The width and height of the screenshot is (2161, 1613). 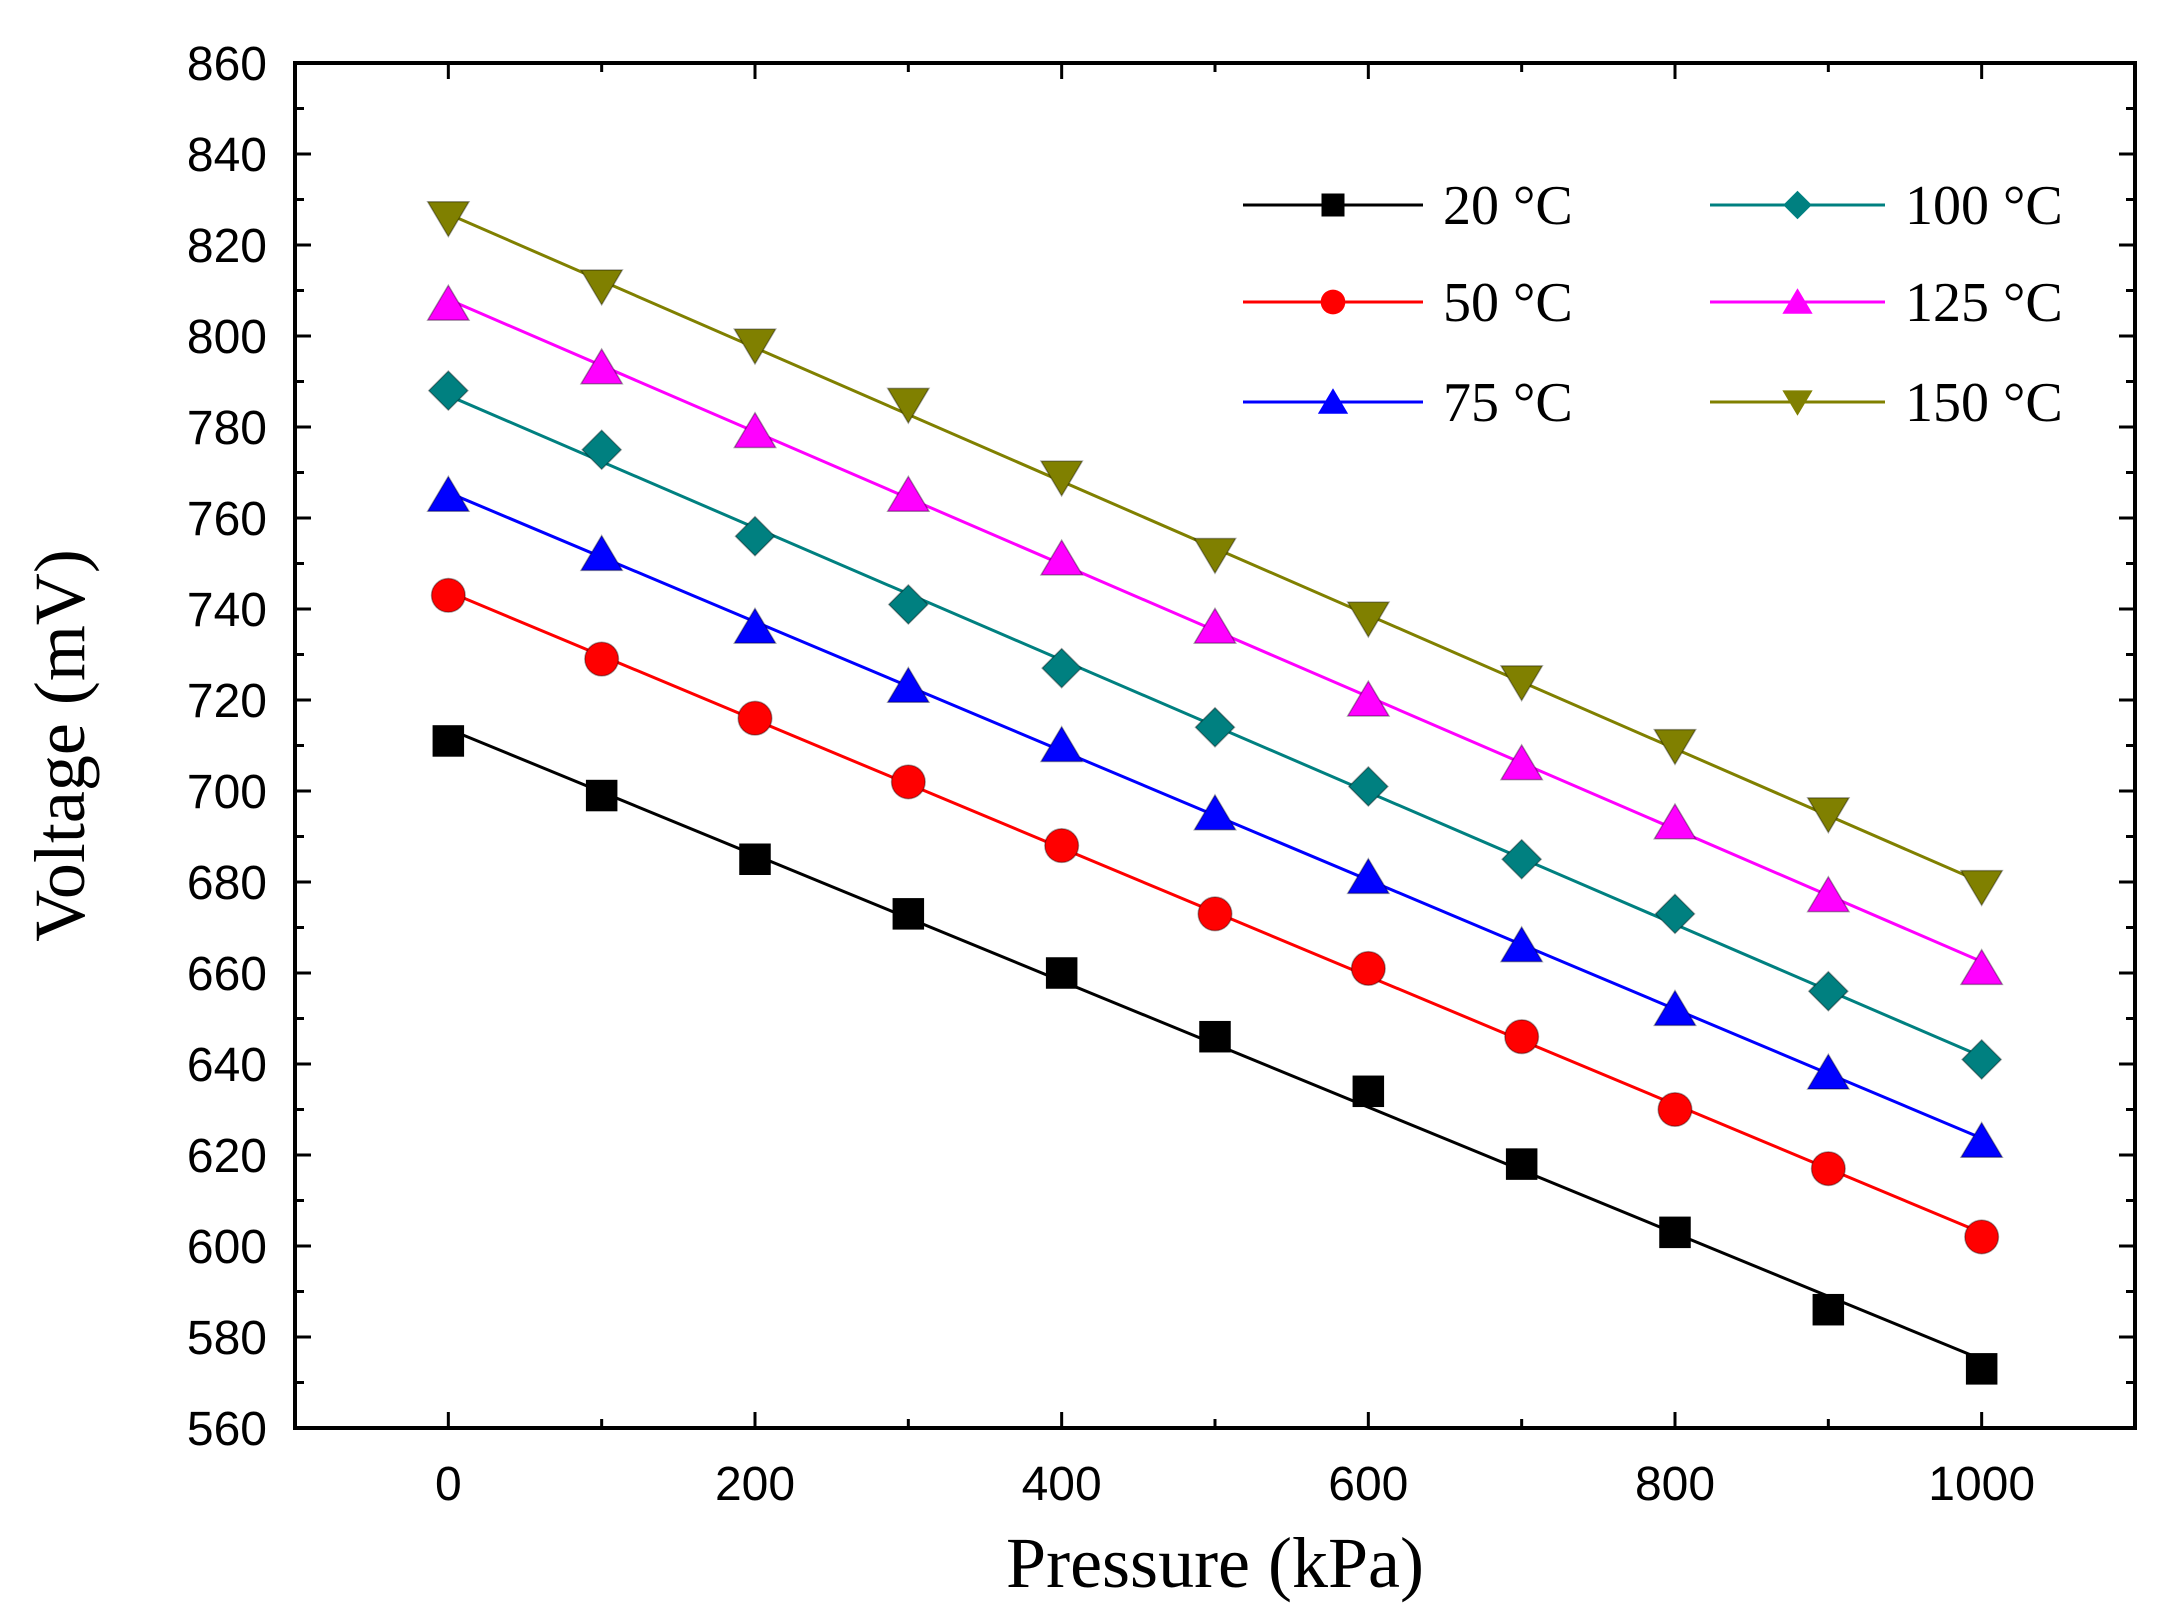 I want to click on y-tick-label: 680, so click(x=227, y=883).